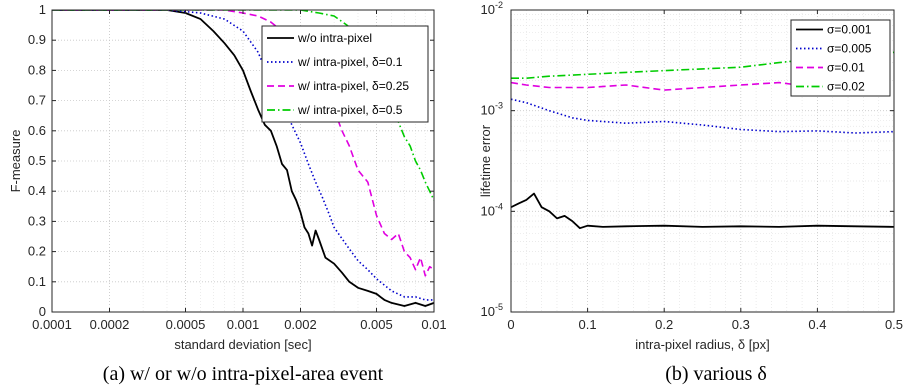 The height and width of the screenshot is (389, 910). I want to click on y-tick-label: 1, so click(42, 9).